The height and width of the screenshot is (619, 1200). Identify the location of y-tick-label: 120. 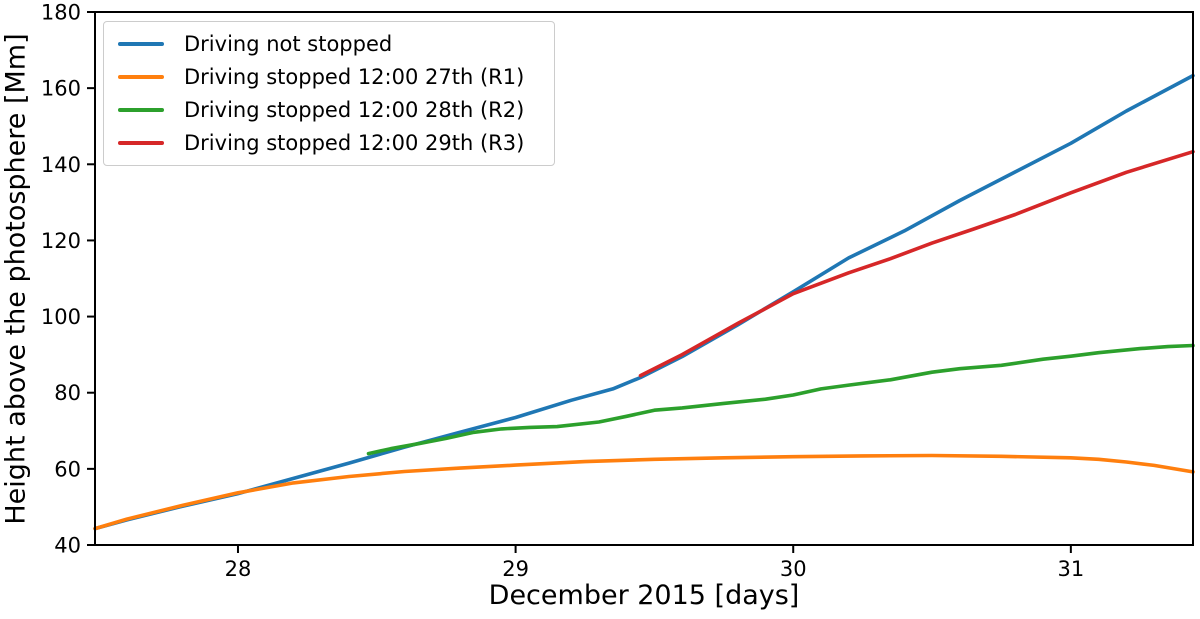
(61, 241).